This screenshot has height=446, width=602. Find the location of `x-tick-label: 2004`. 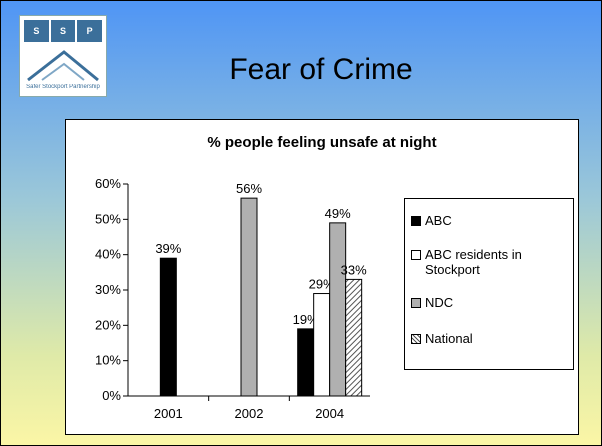

x-tick-label: 2004 is located at coordinates (329, 413).